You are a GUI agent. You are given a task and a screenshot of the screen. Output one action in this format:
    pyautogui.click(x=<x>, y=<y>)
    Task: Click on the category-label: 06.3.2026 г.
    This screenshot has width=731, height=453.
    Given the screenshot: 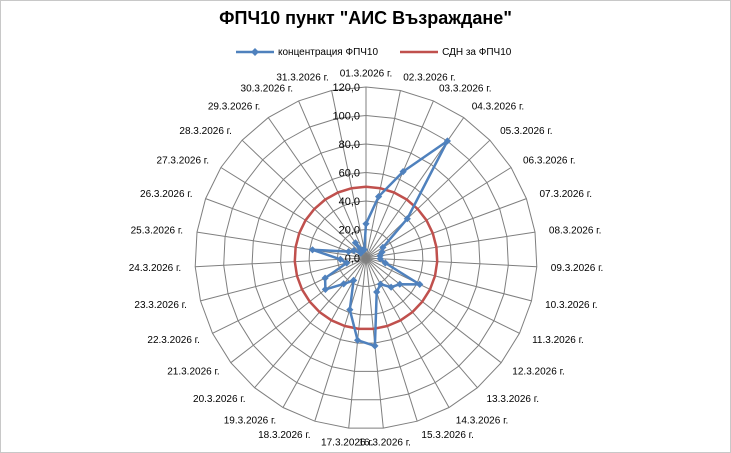 What is the action you would take?
    pyautogui.click(x=549, y=161)
    